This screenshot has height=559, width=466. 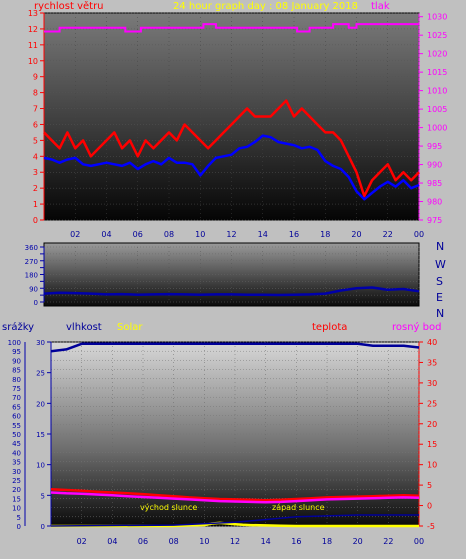 What do you see at coordinates (434, 183) in the screenshot?
I see `pressure-axis-tick-label: 985` at bounding box center [434, 183].